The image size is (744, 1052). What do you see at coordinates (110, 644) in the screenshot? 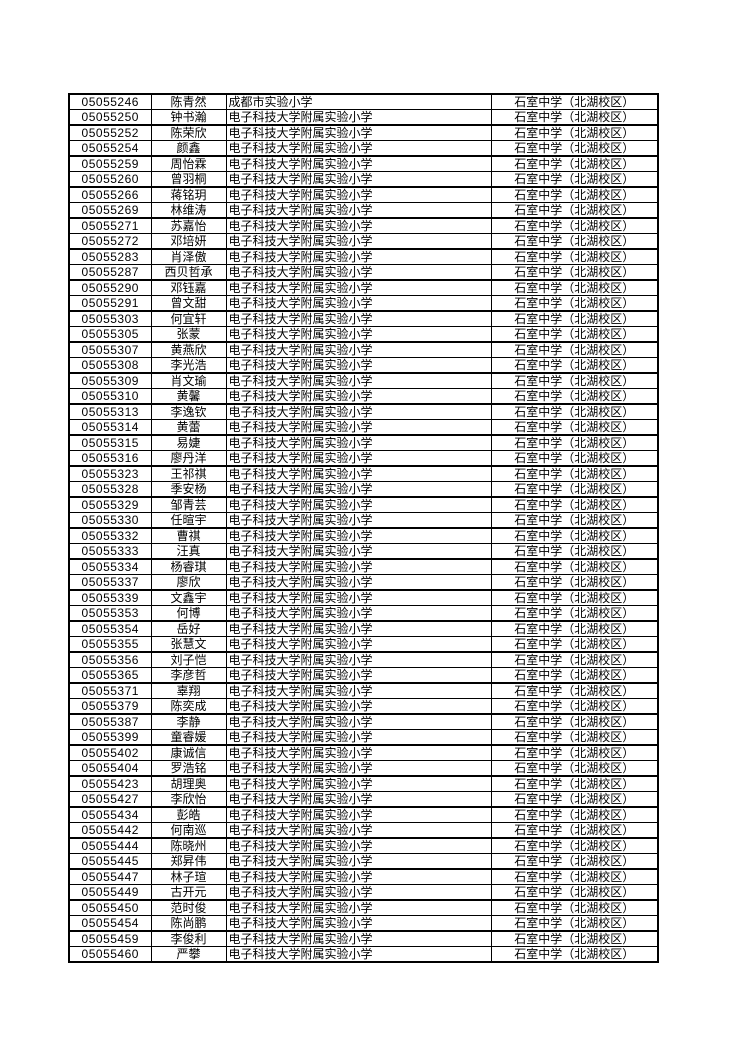
I see `student-id-cell: 05055355` at bounding box center [110, 644].